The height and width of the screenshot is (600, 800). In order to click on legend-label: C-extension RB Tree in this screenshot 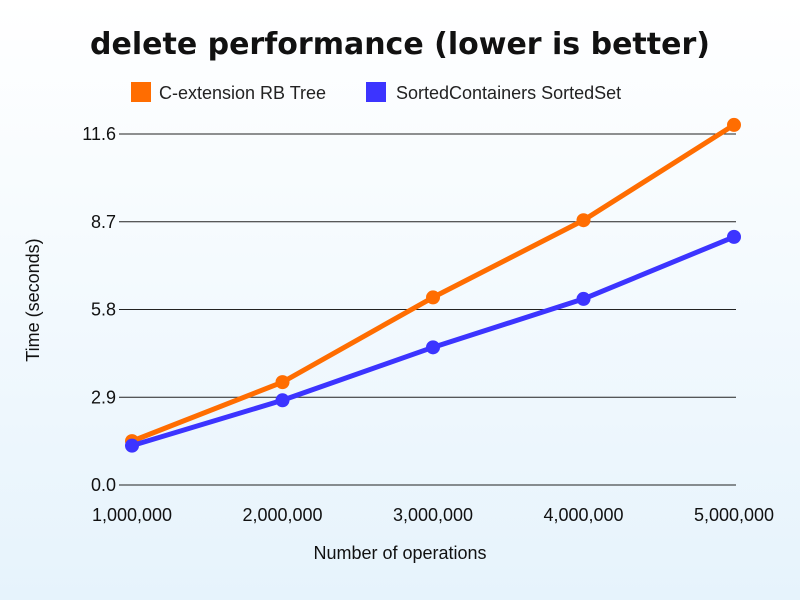, I will do `click(242, 93)`.